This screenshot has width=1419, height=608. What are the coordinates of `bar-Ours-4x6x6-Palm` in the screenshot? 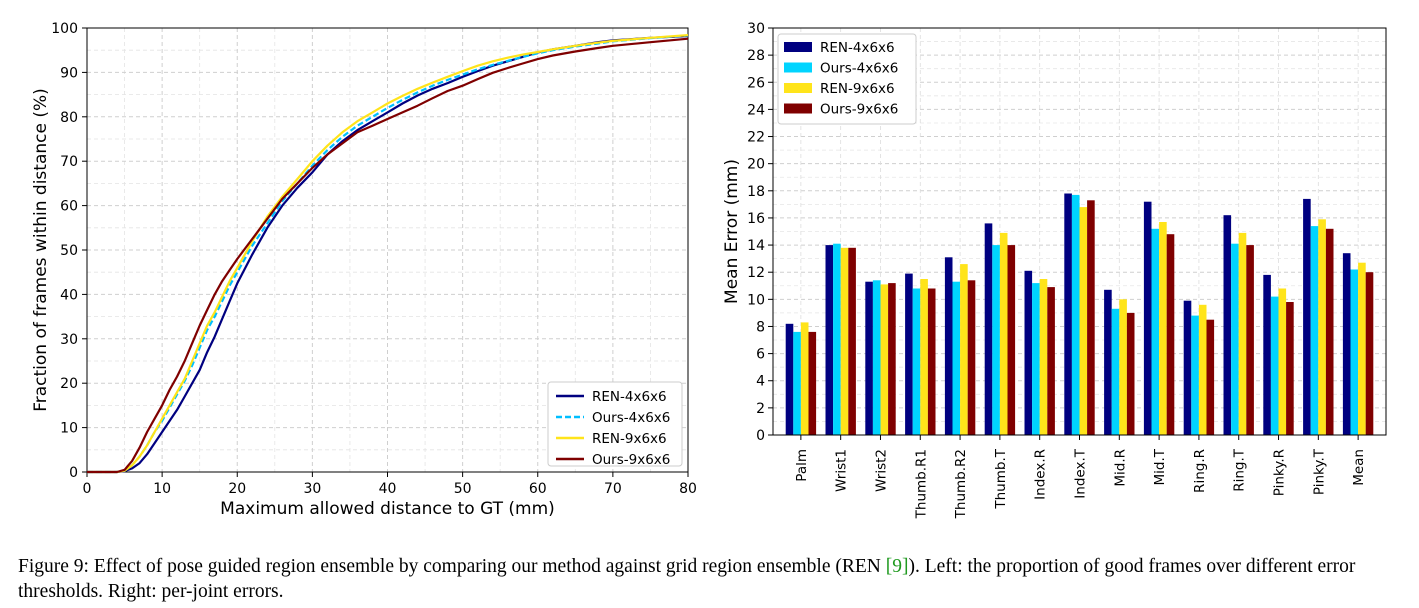 It's located at (797, 383).